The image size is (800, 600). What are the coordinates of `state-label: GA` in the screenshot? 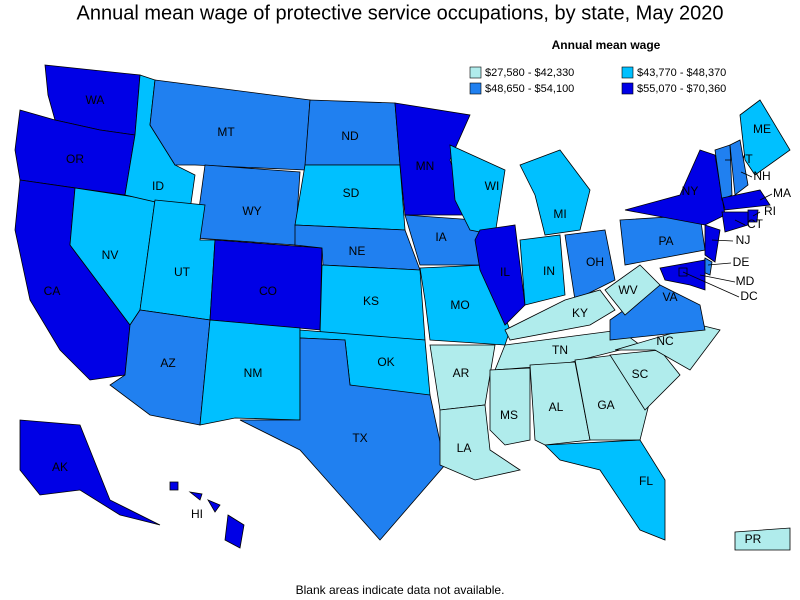 It's located at (605, 405).